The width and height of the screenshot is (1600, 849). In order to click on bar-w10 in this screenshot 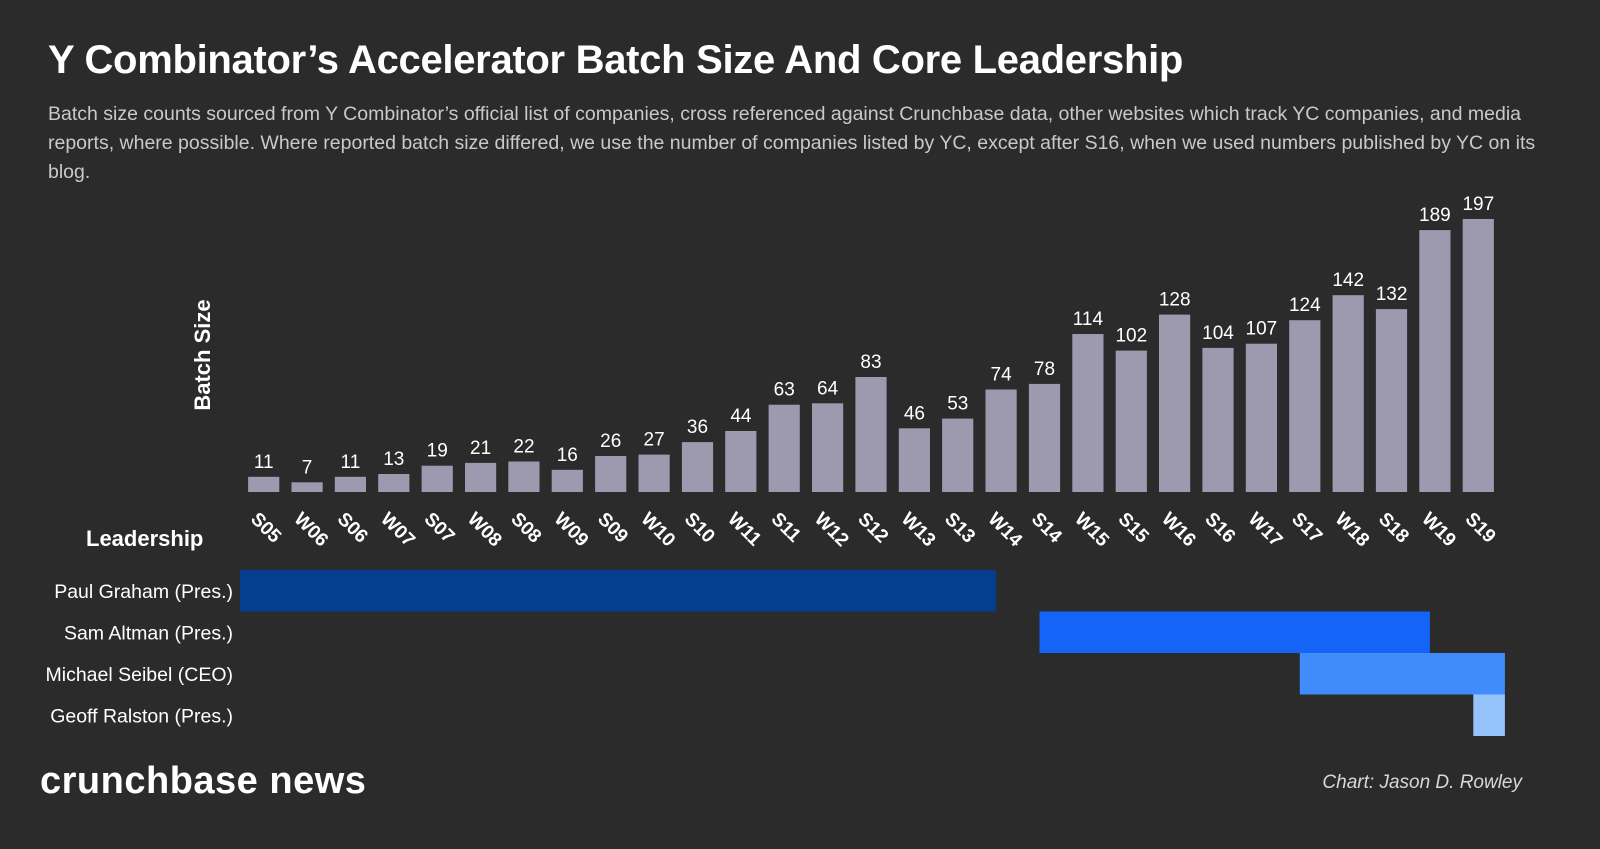, I will do `click(654, 473)`.